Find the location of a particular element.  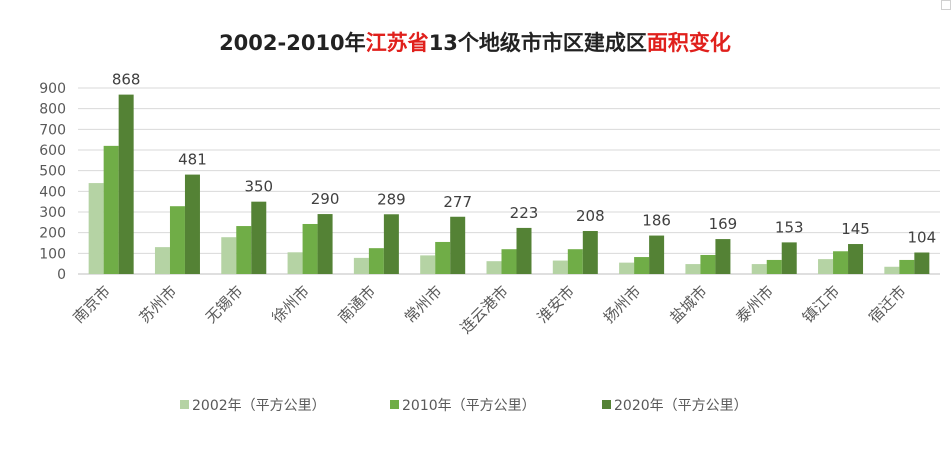

x-tick-label: 淮安市 is located at coordinates (556, 304).